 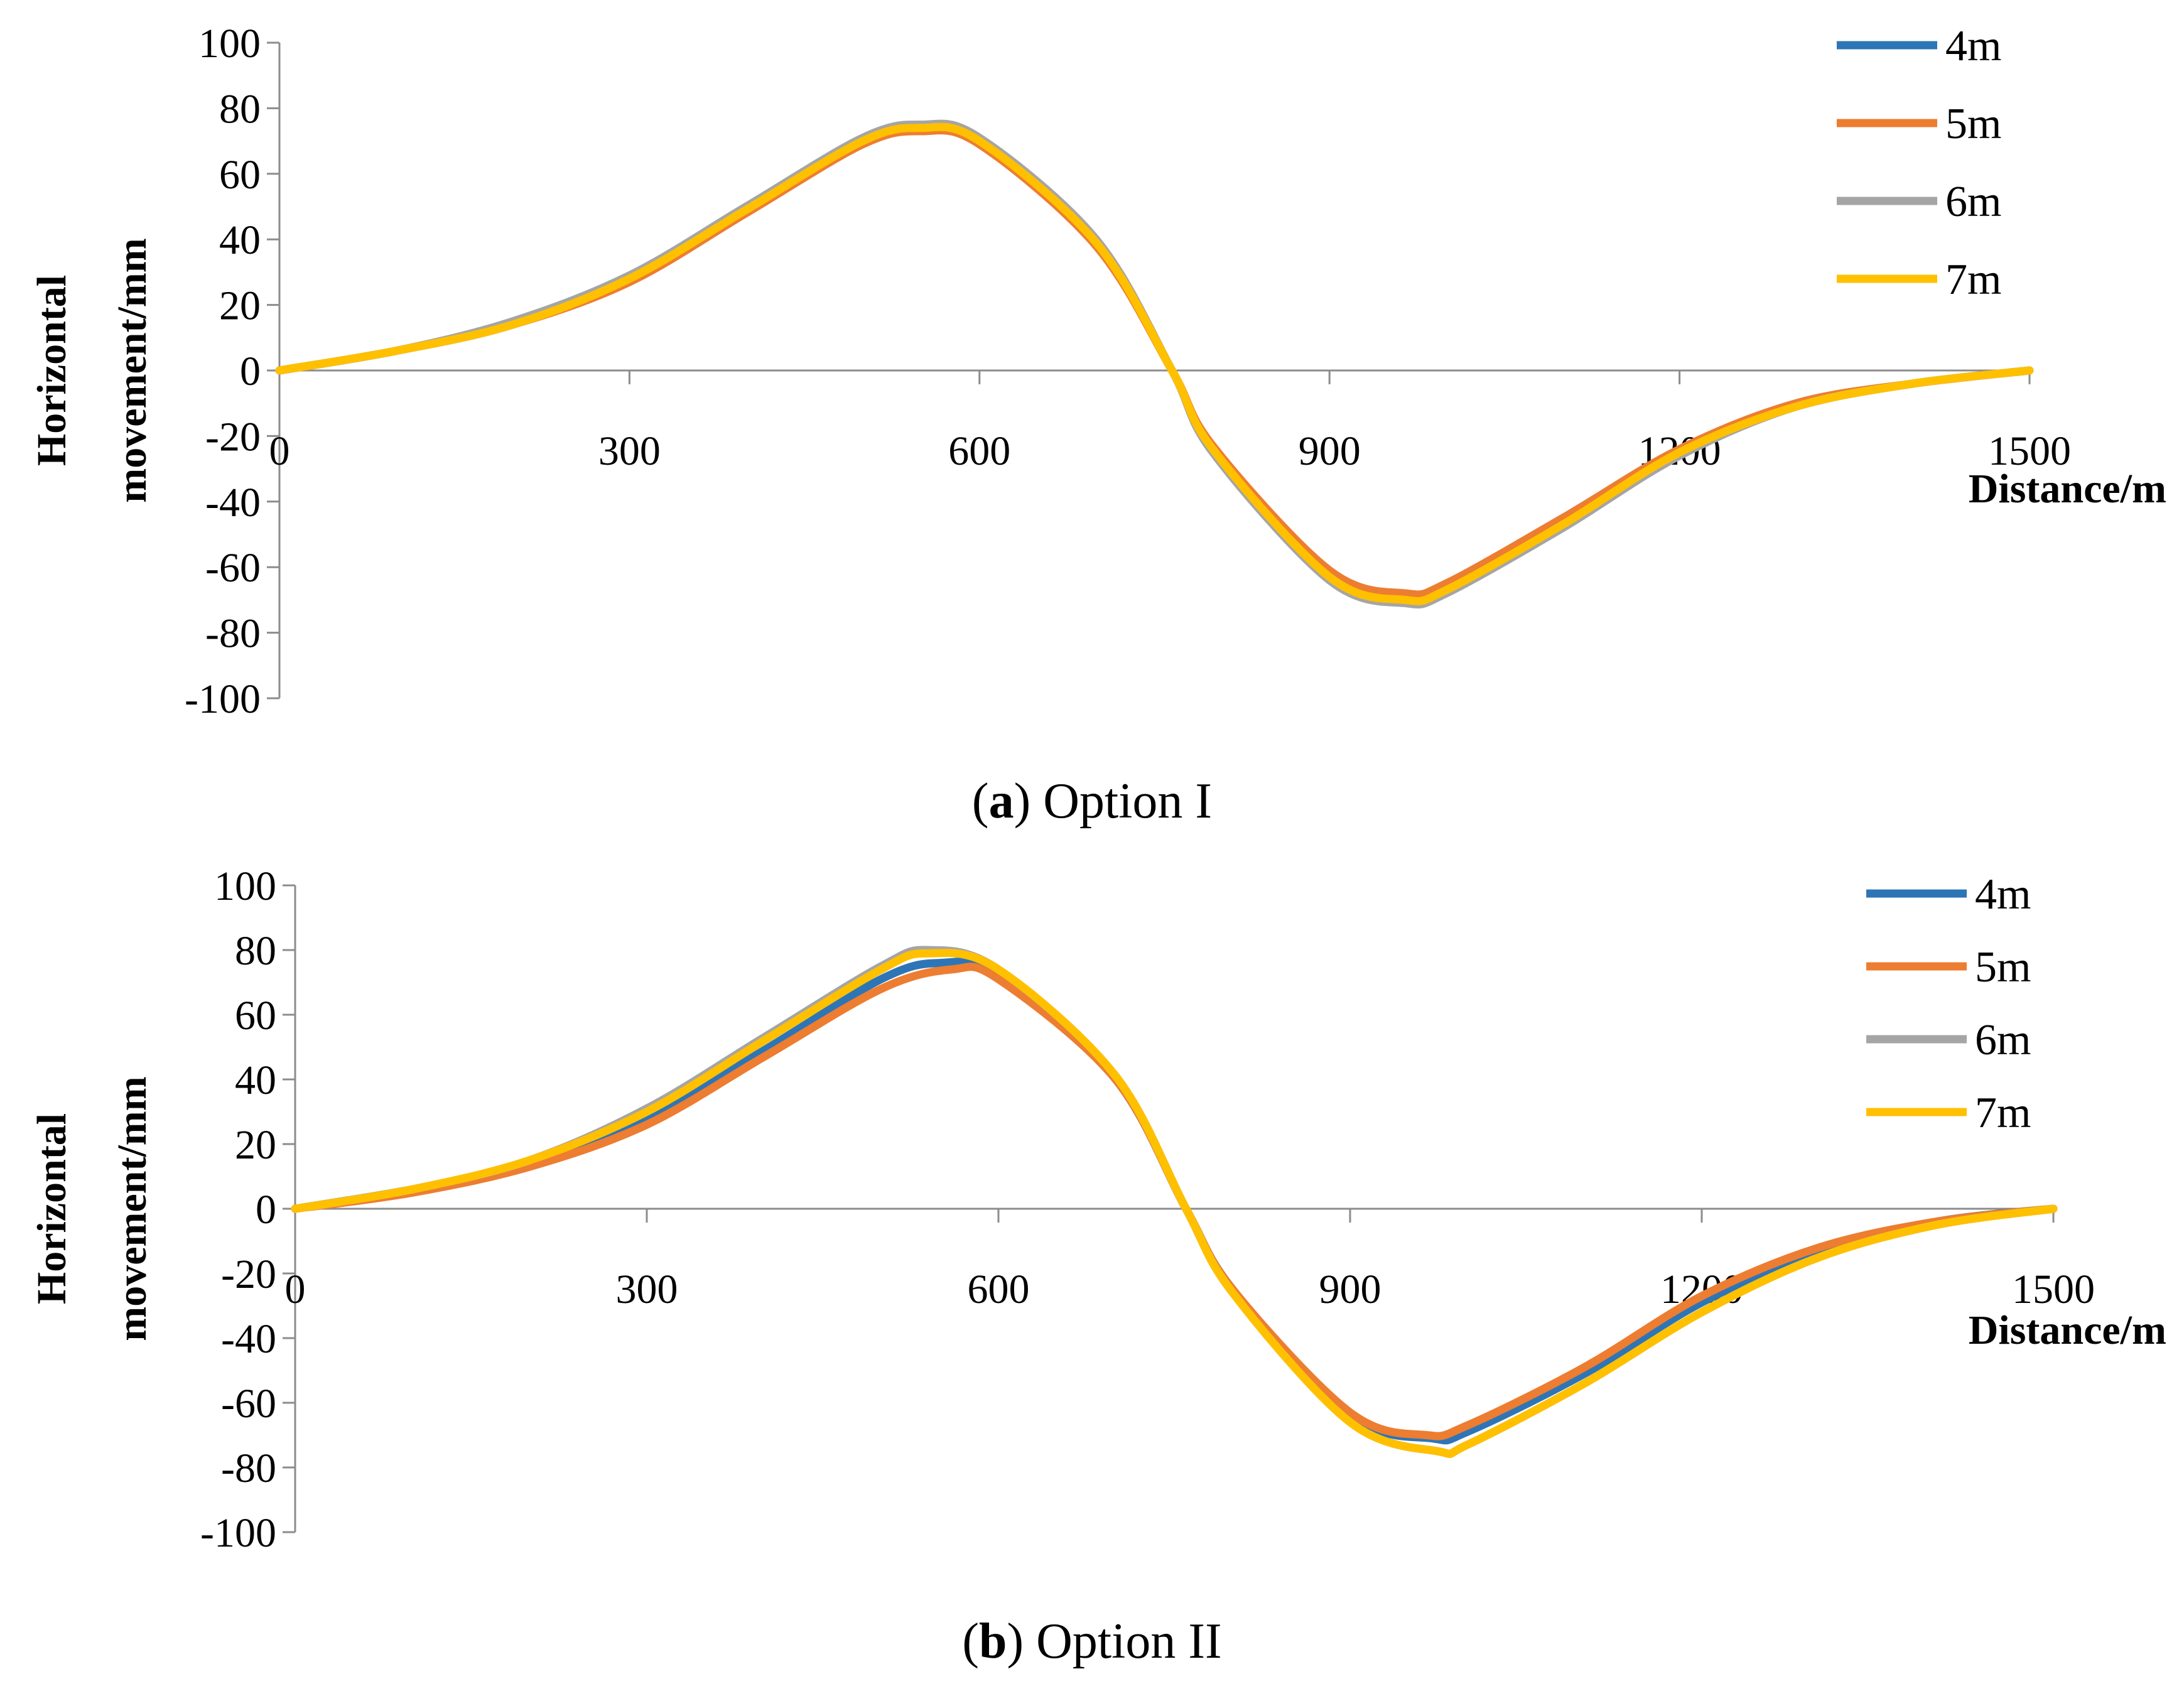 I want to click on caption-text: Option II, so click(x=1129, y=1641).